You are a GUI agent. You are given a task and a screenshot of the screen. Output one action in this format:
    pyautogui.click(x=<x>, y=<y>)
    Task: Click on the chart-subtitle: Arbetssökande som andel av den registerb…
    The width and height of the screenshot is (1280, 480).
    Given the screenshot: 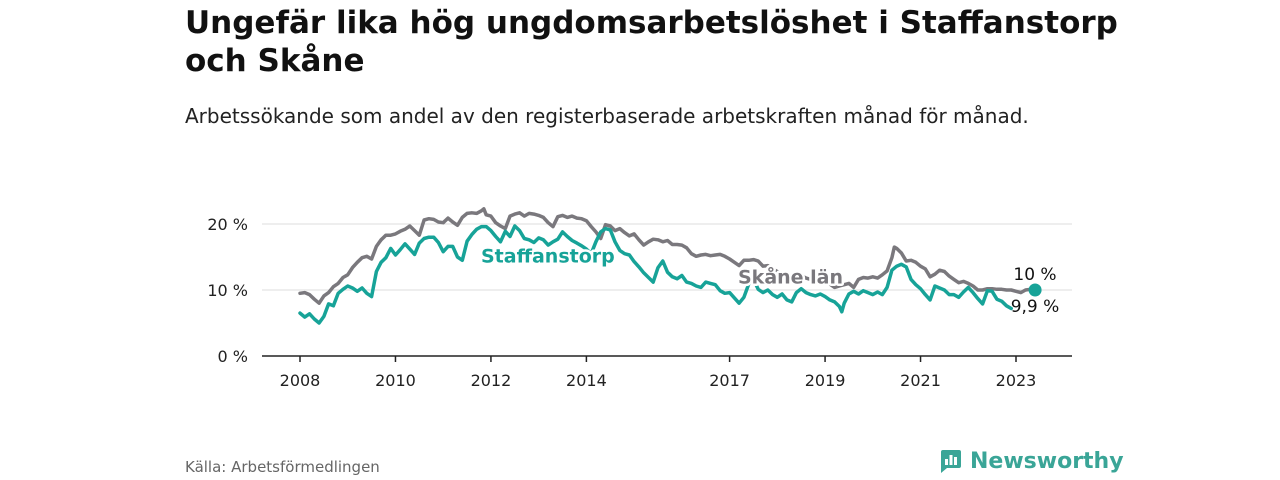 What is the action you would take?
    pyautogui.click(x=607, y=116)
    